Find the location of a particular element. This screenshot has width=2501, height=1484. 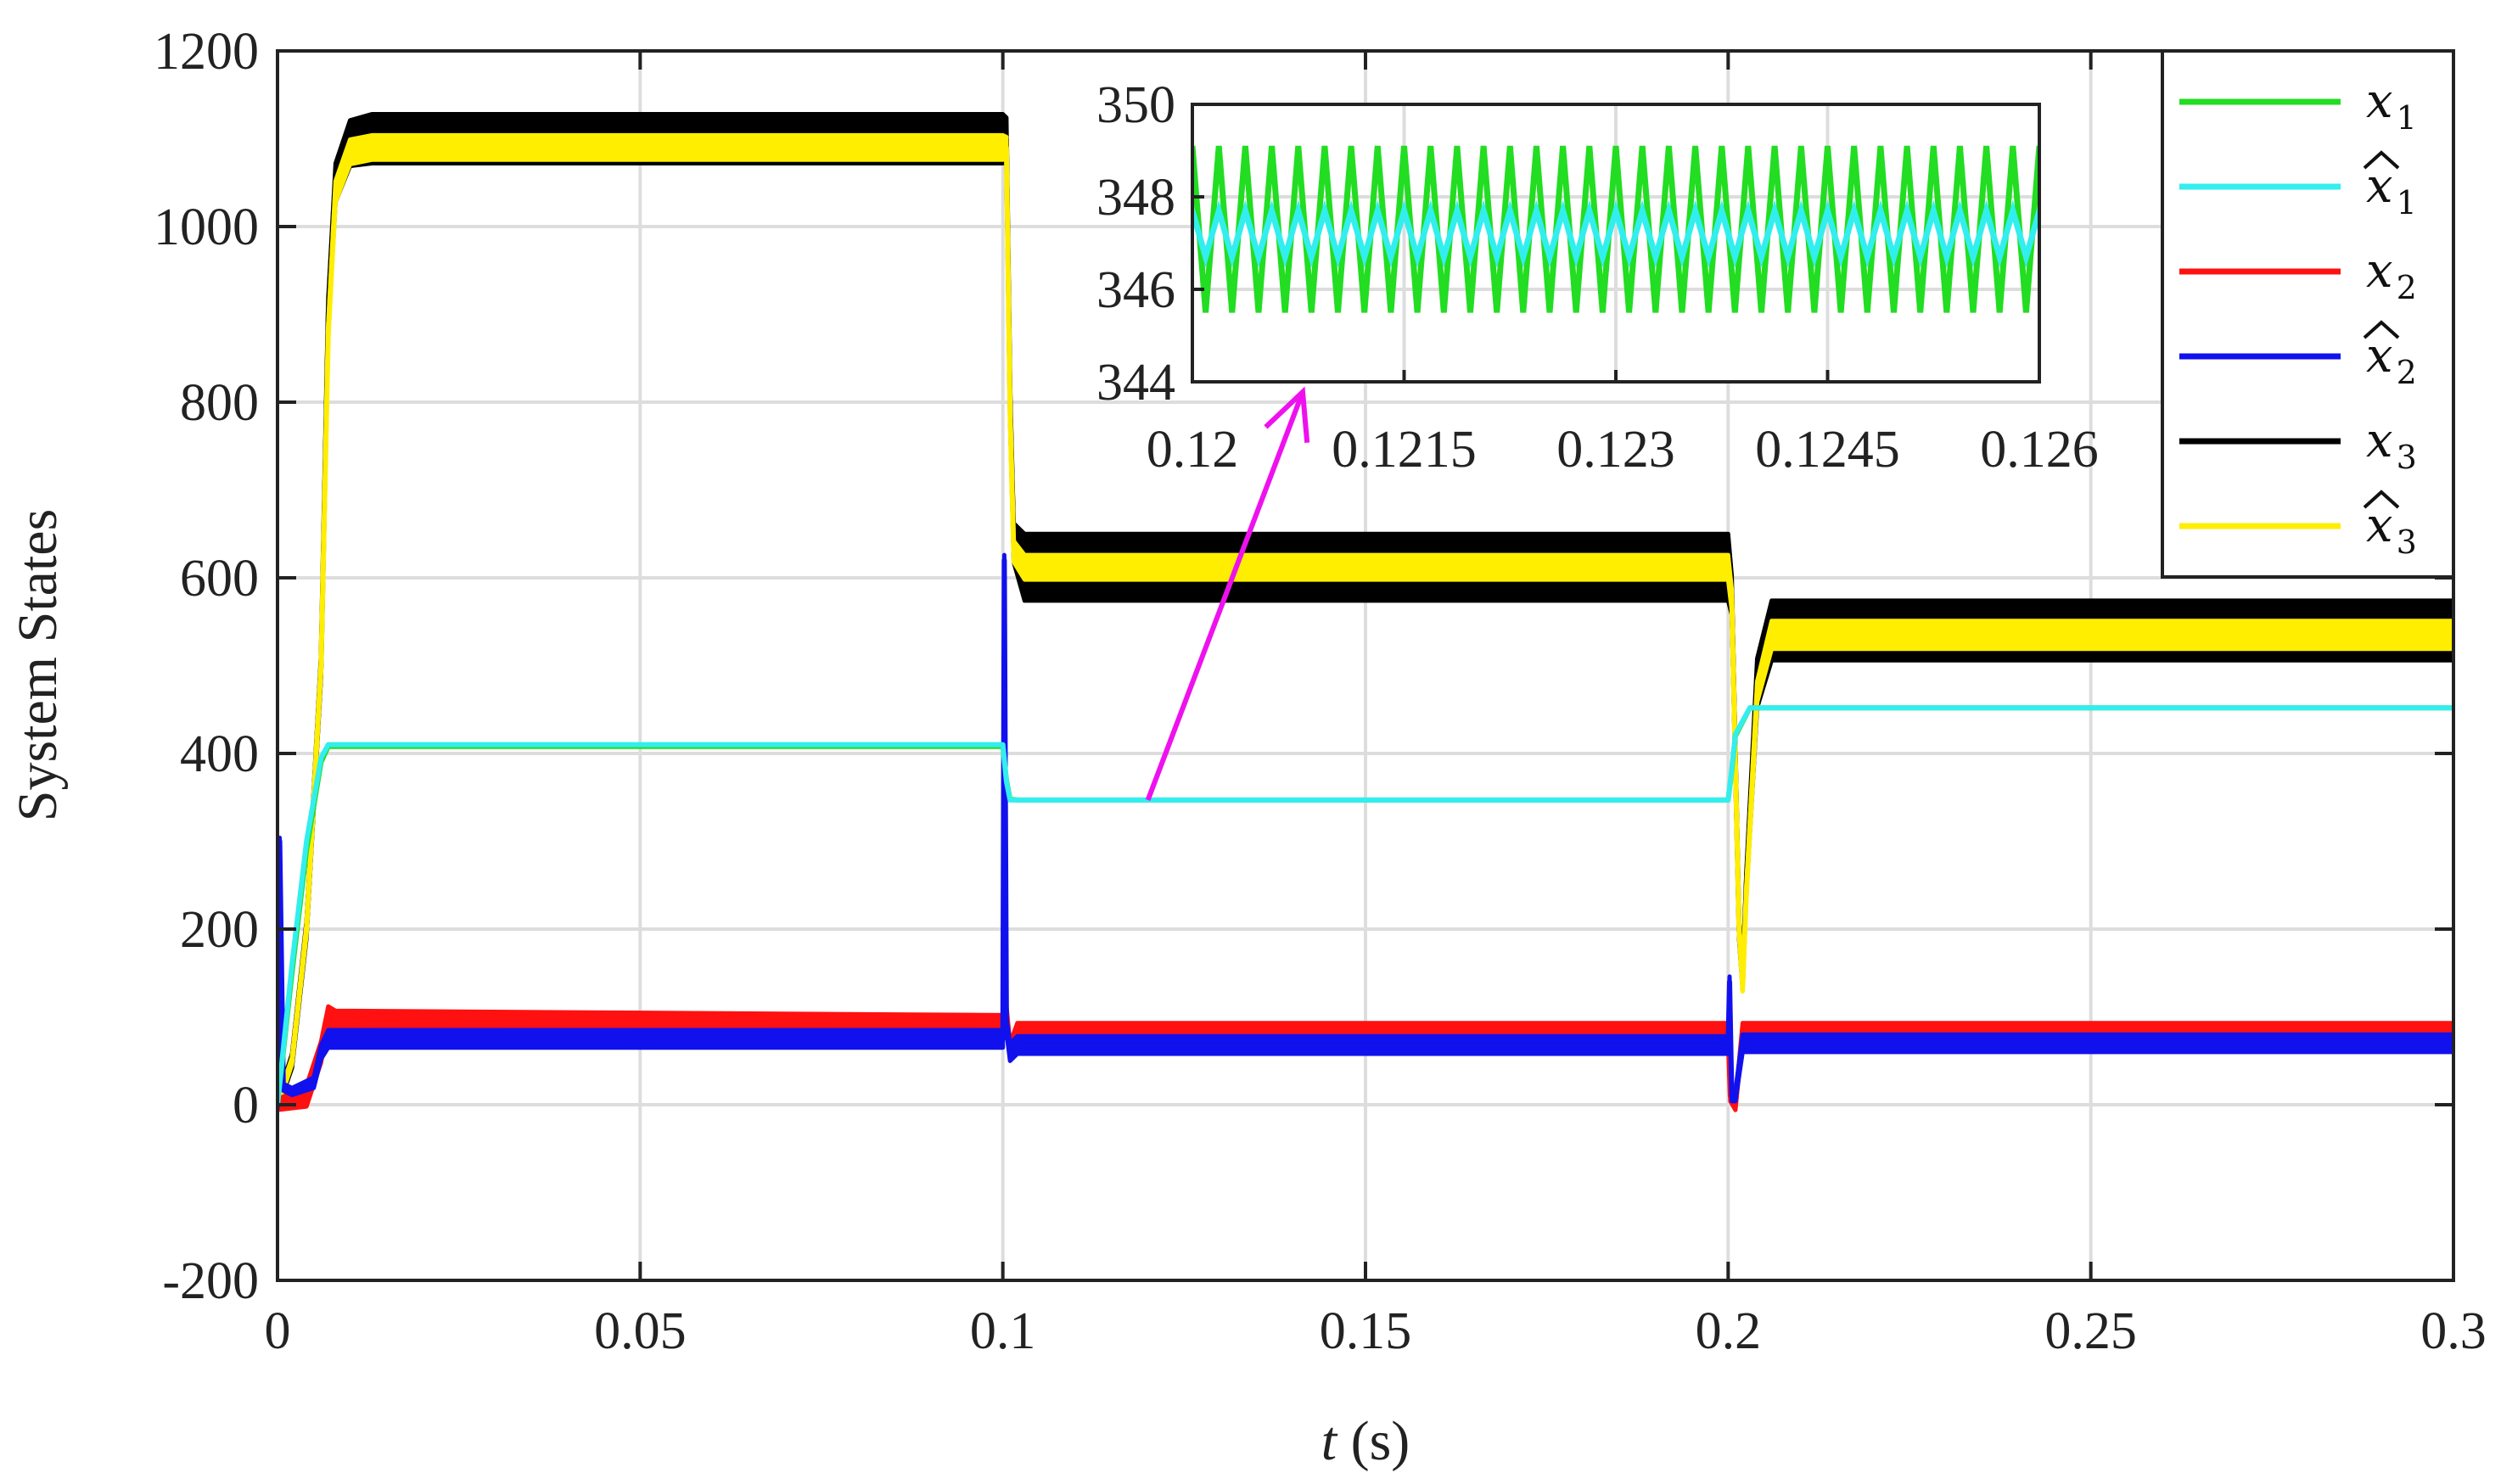

x-tick-label: 0 is located at coordinates (278, 1331).